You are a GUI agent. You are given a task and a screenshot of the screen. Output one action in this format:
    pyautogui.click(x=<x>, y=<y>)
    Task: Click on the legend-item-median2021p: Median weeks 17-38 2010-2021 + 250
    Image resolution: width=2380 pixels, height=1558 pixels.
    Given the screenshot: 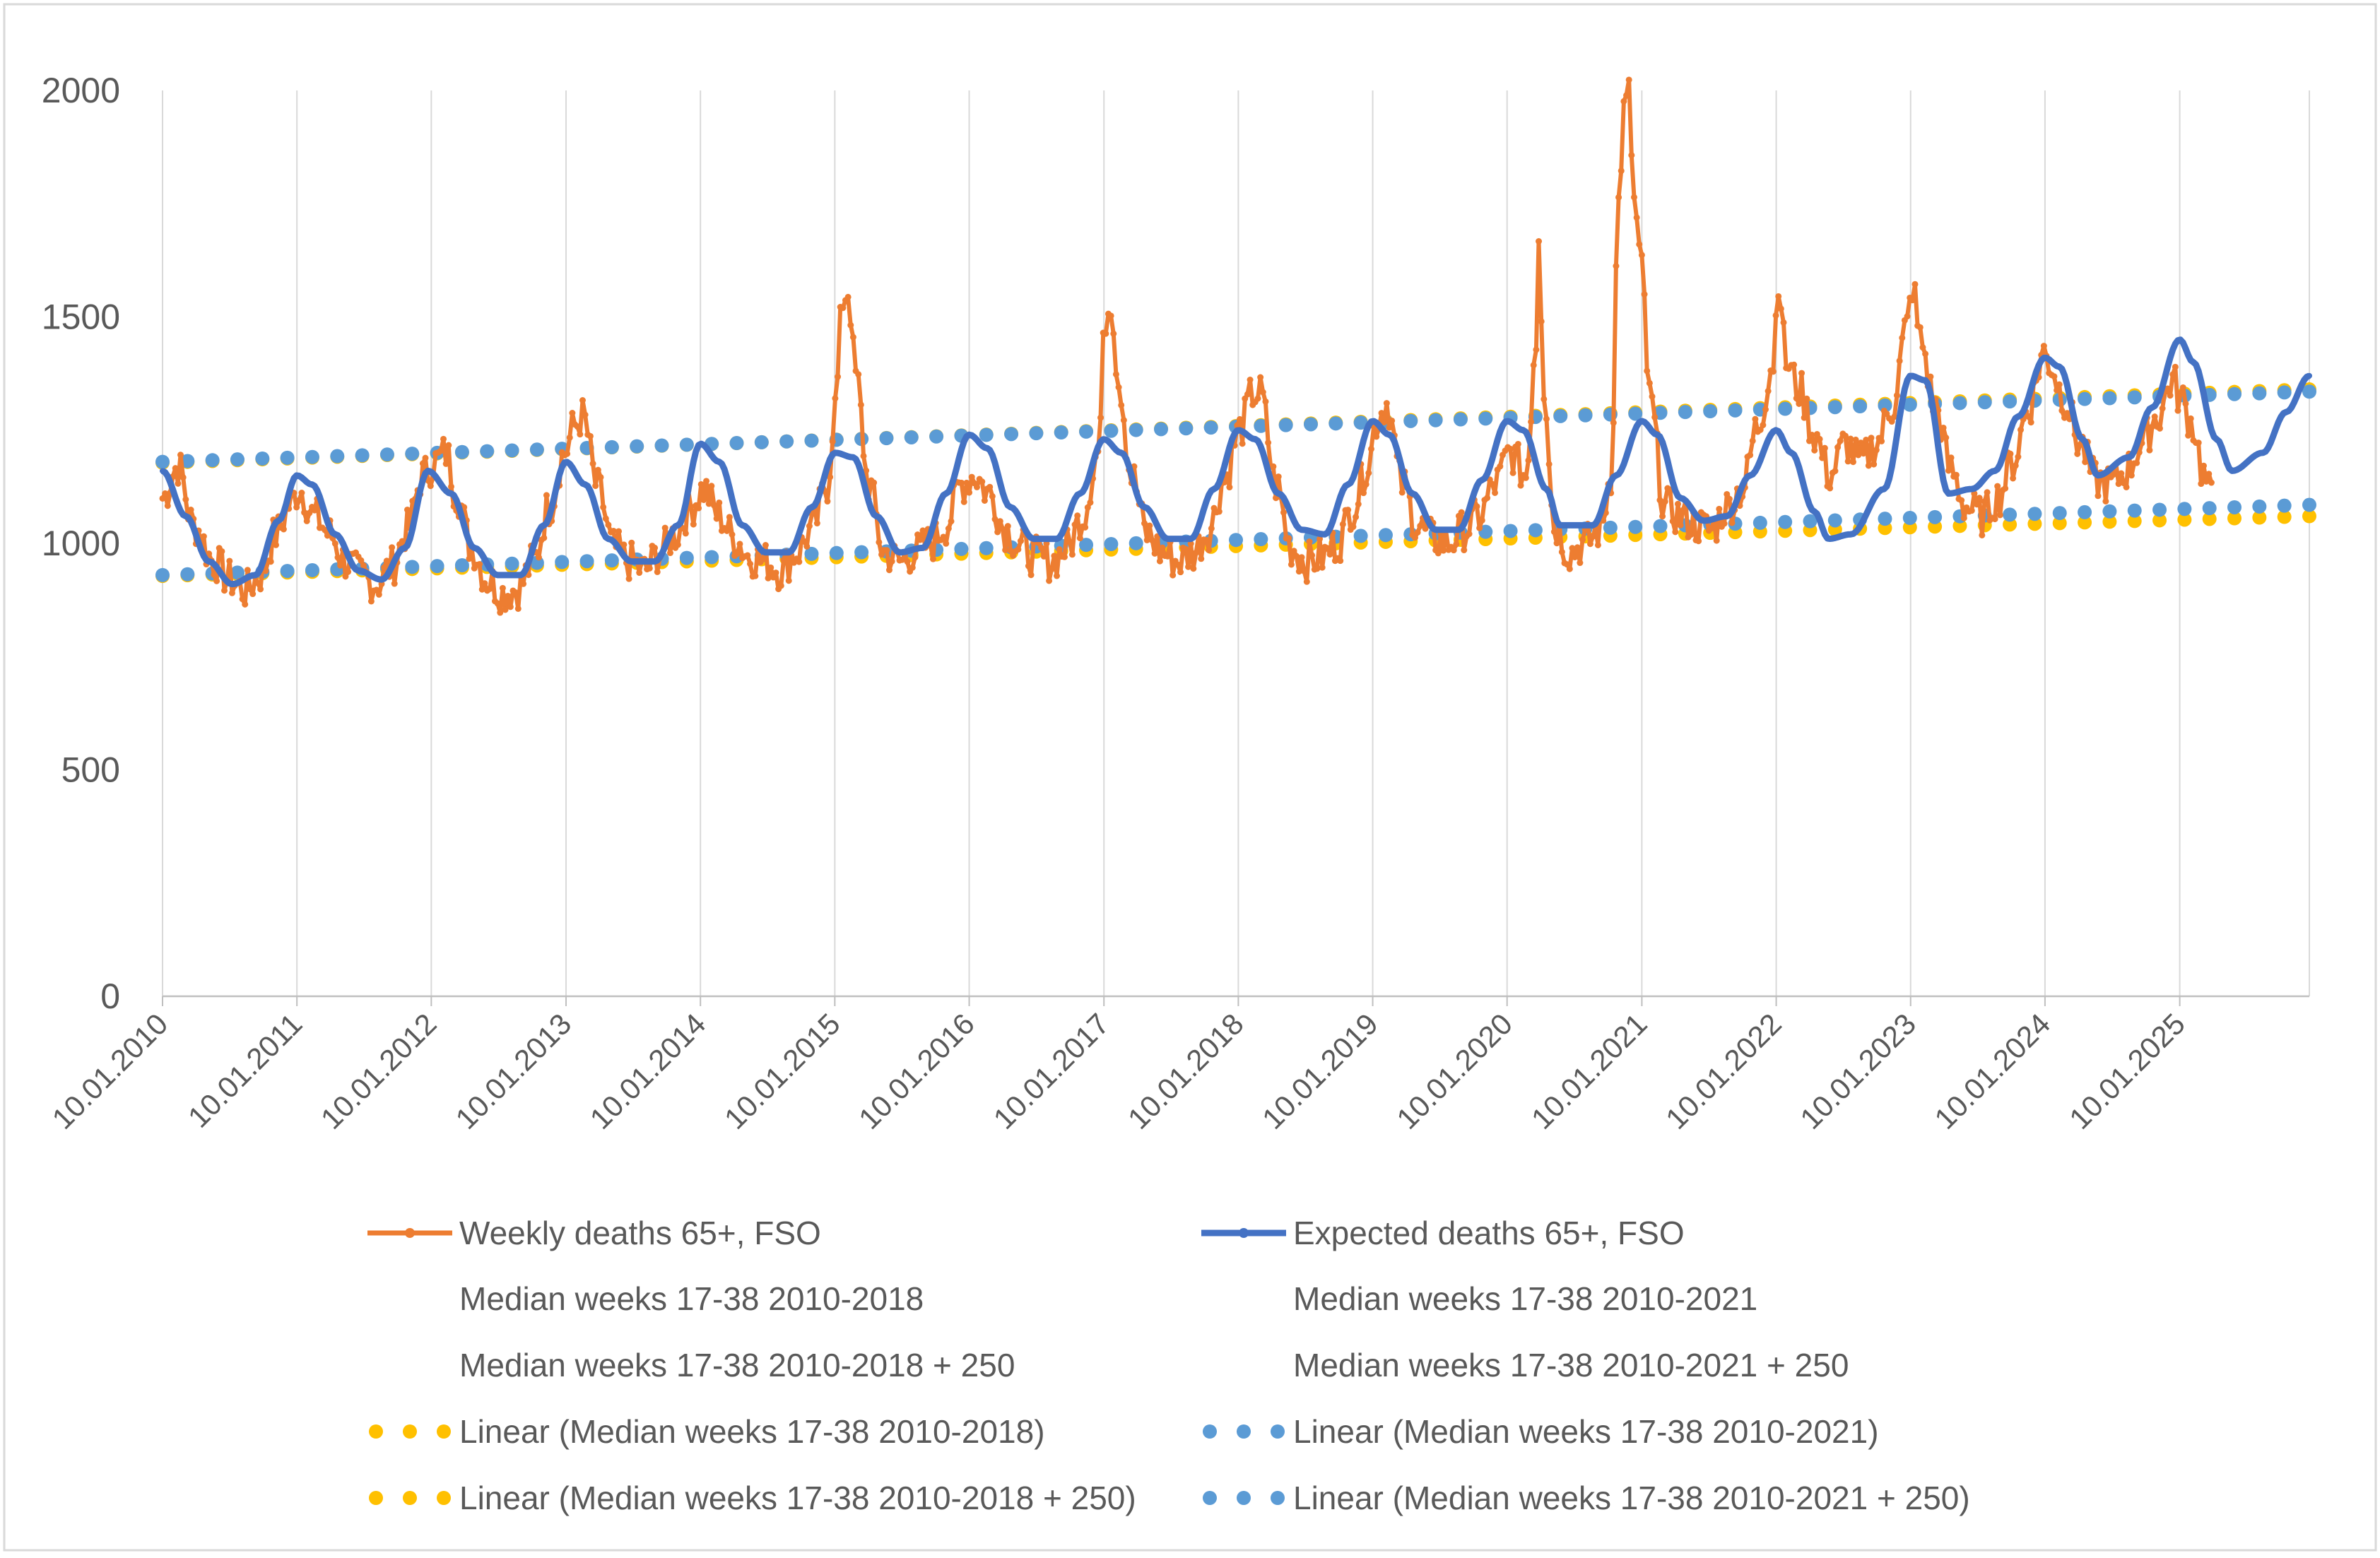 What is the action you would take?
    pyautogui.click(x=1571, y=1365)
    